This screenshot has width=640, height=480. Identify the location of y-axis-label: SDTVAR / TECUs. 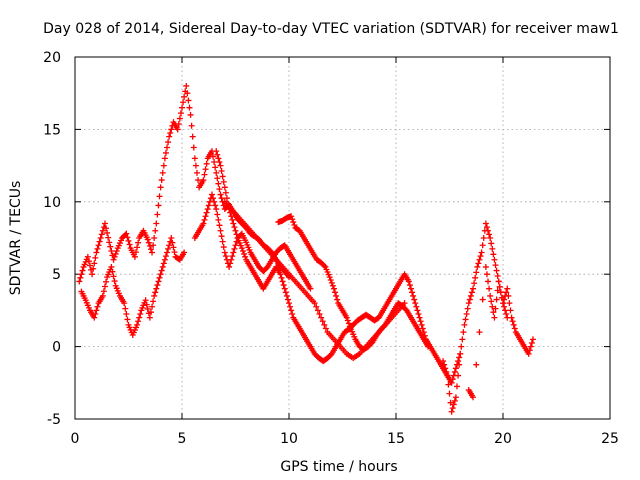
(16, 238).